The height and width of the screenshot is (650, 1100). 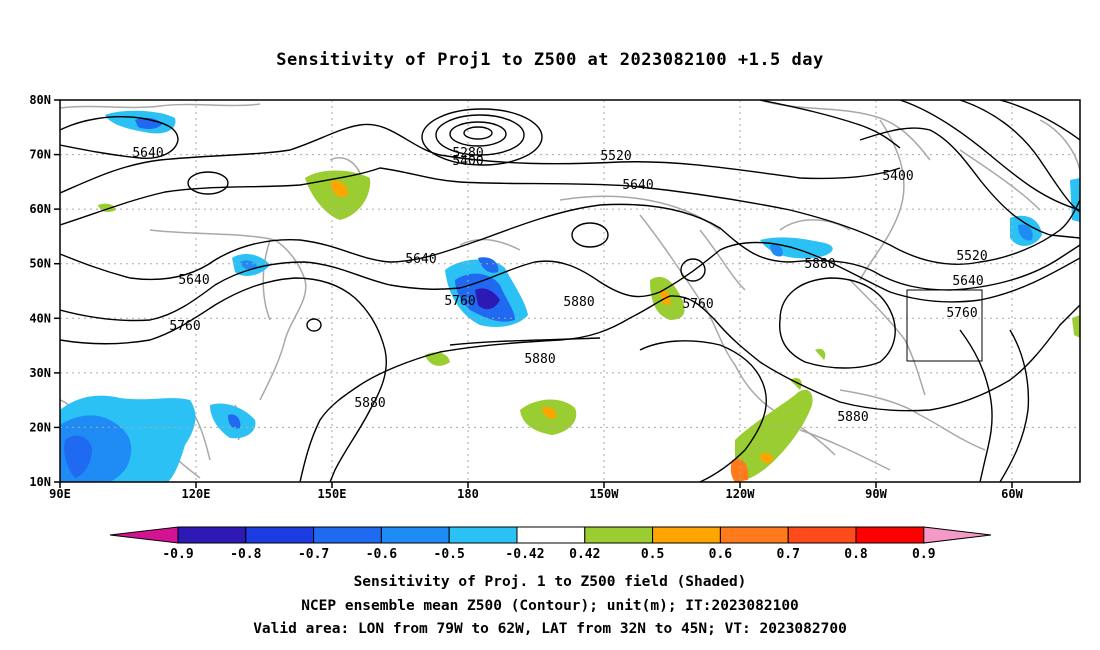 I want to click on contour-label: 5280, so click(x=467, y=153).